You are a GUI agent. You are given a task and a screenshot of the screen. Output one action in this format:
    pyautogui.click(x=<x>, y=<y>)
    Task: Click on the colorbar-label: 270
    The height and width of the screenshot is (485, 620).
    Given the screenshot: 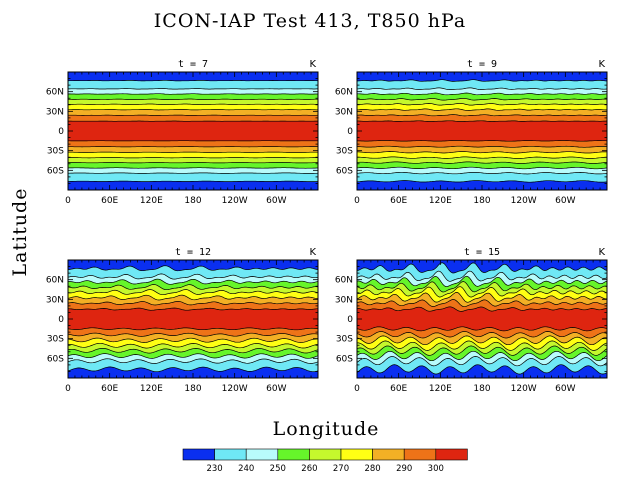 What is the action you would take?
    pyautogui.click(x=341, y=469)
    